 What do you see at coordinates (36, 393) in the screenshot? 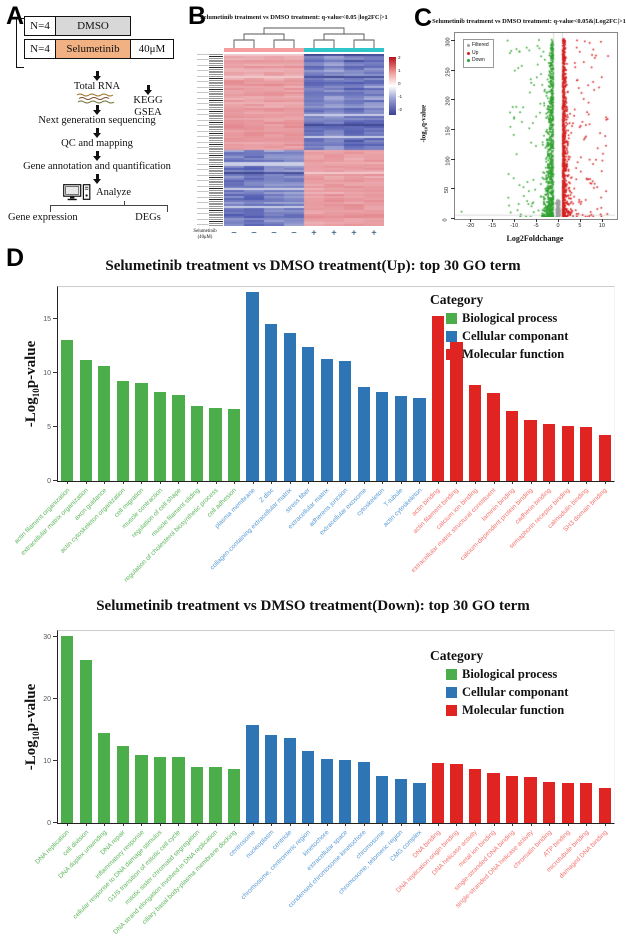
I see `ylab-sub: 10` at bounding box center [36, 393].